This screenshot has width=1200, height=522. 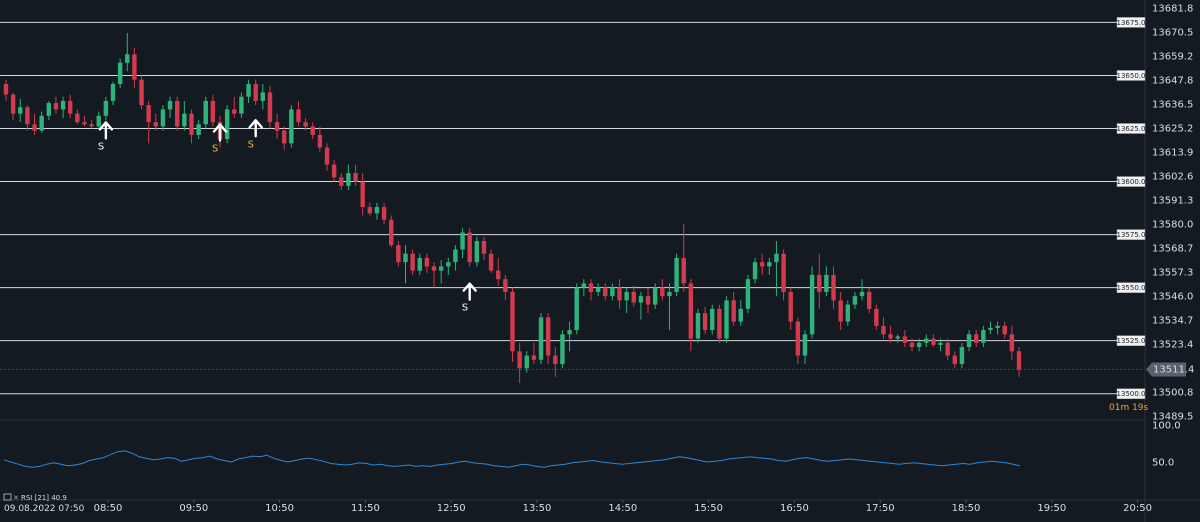 What do you see at coordinates (1172, 9) in the screenshot?
I see `y-tick-label: 13681.8` at bounding box center [1172, 9].